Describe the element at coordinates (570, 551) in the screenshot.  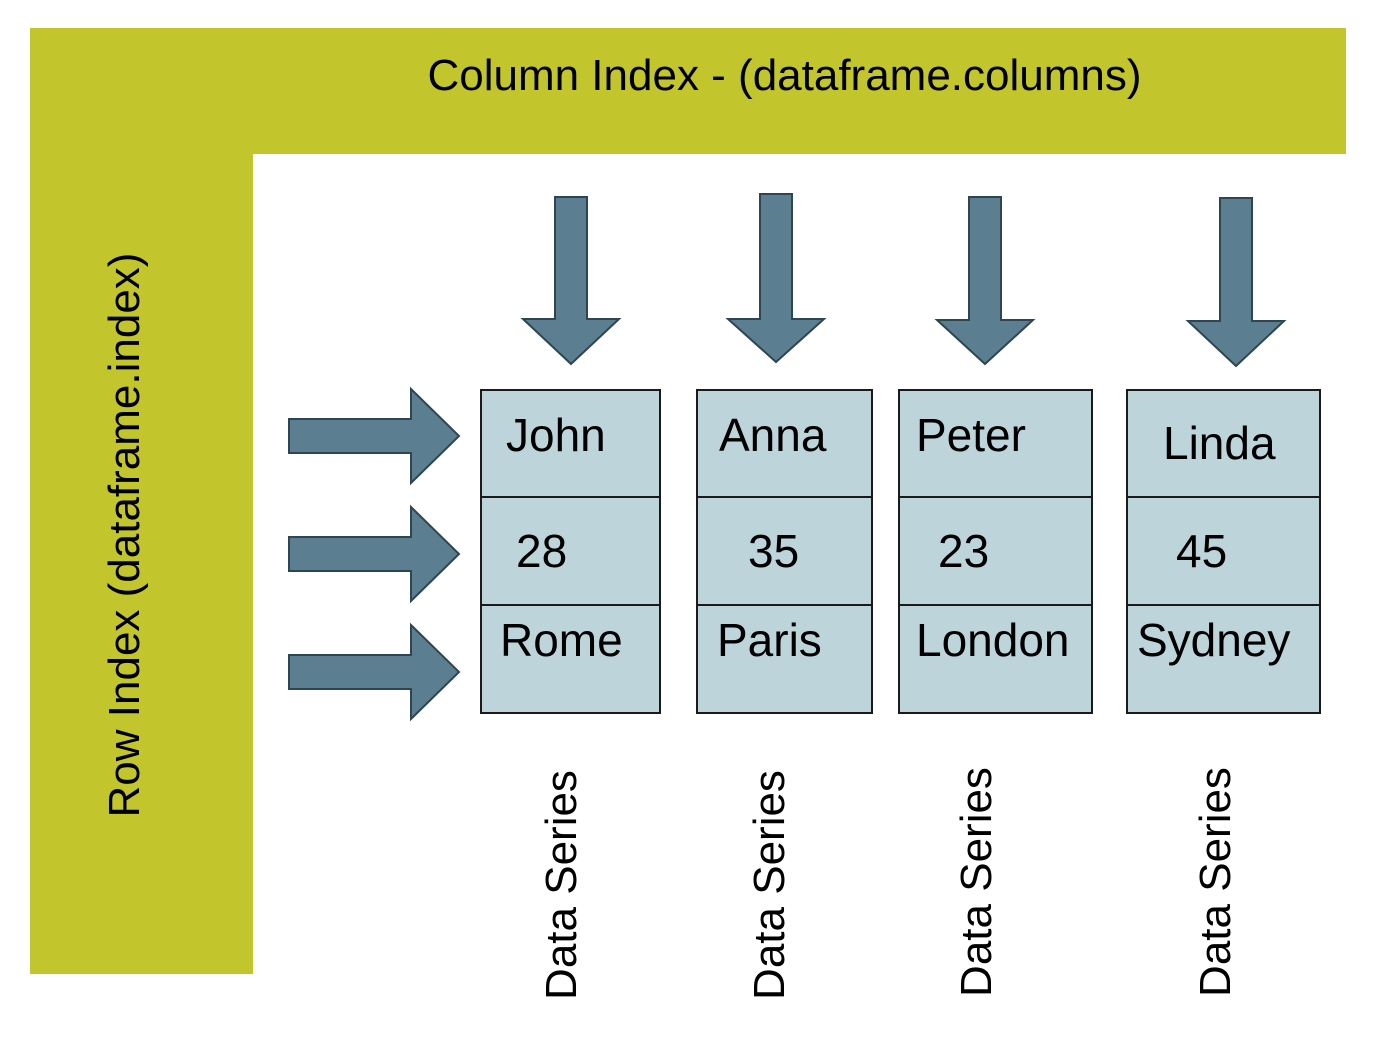
I see `column-1-age-cell: 28` at that location.